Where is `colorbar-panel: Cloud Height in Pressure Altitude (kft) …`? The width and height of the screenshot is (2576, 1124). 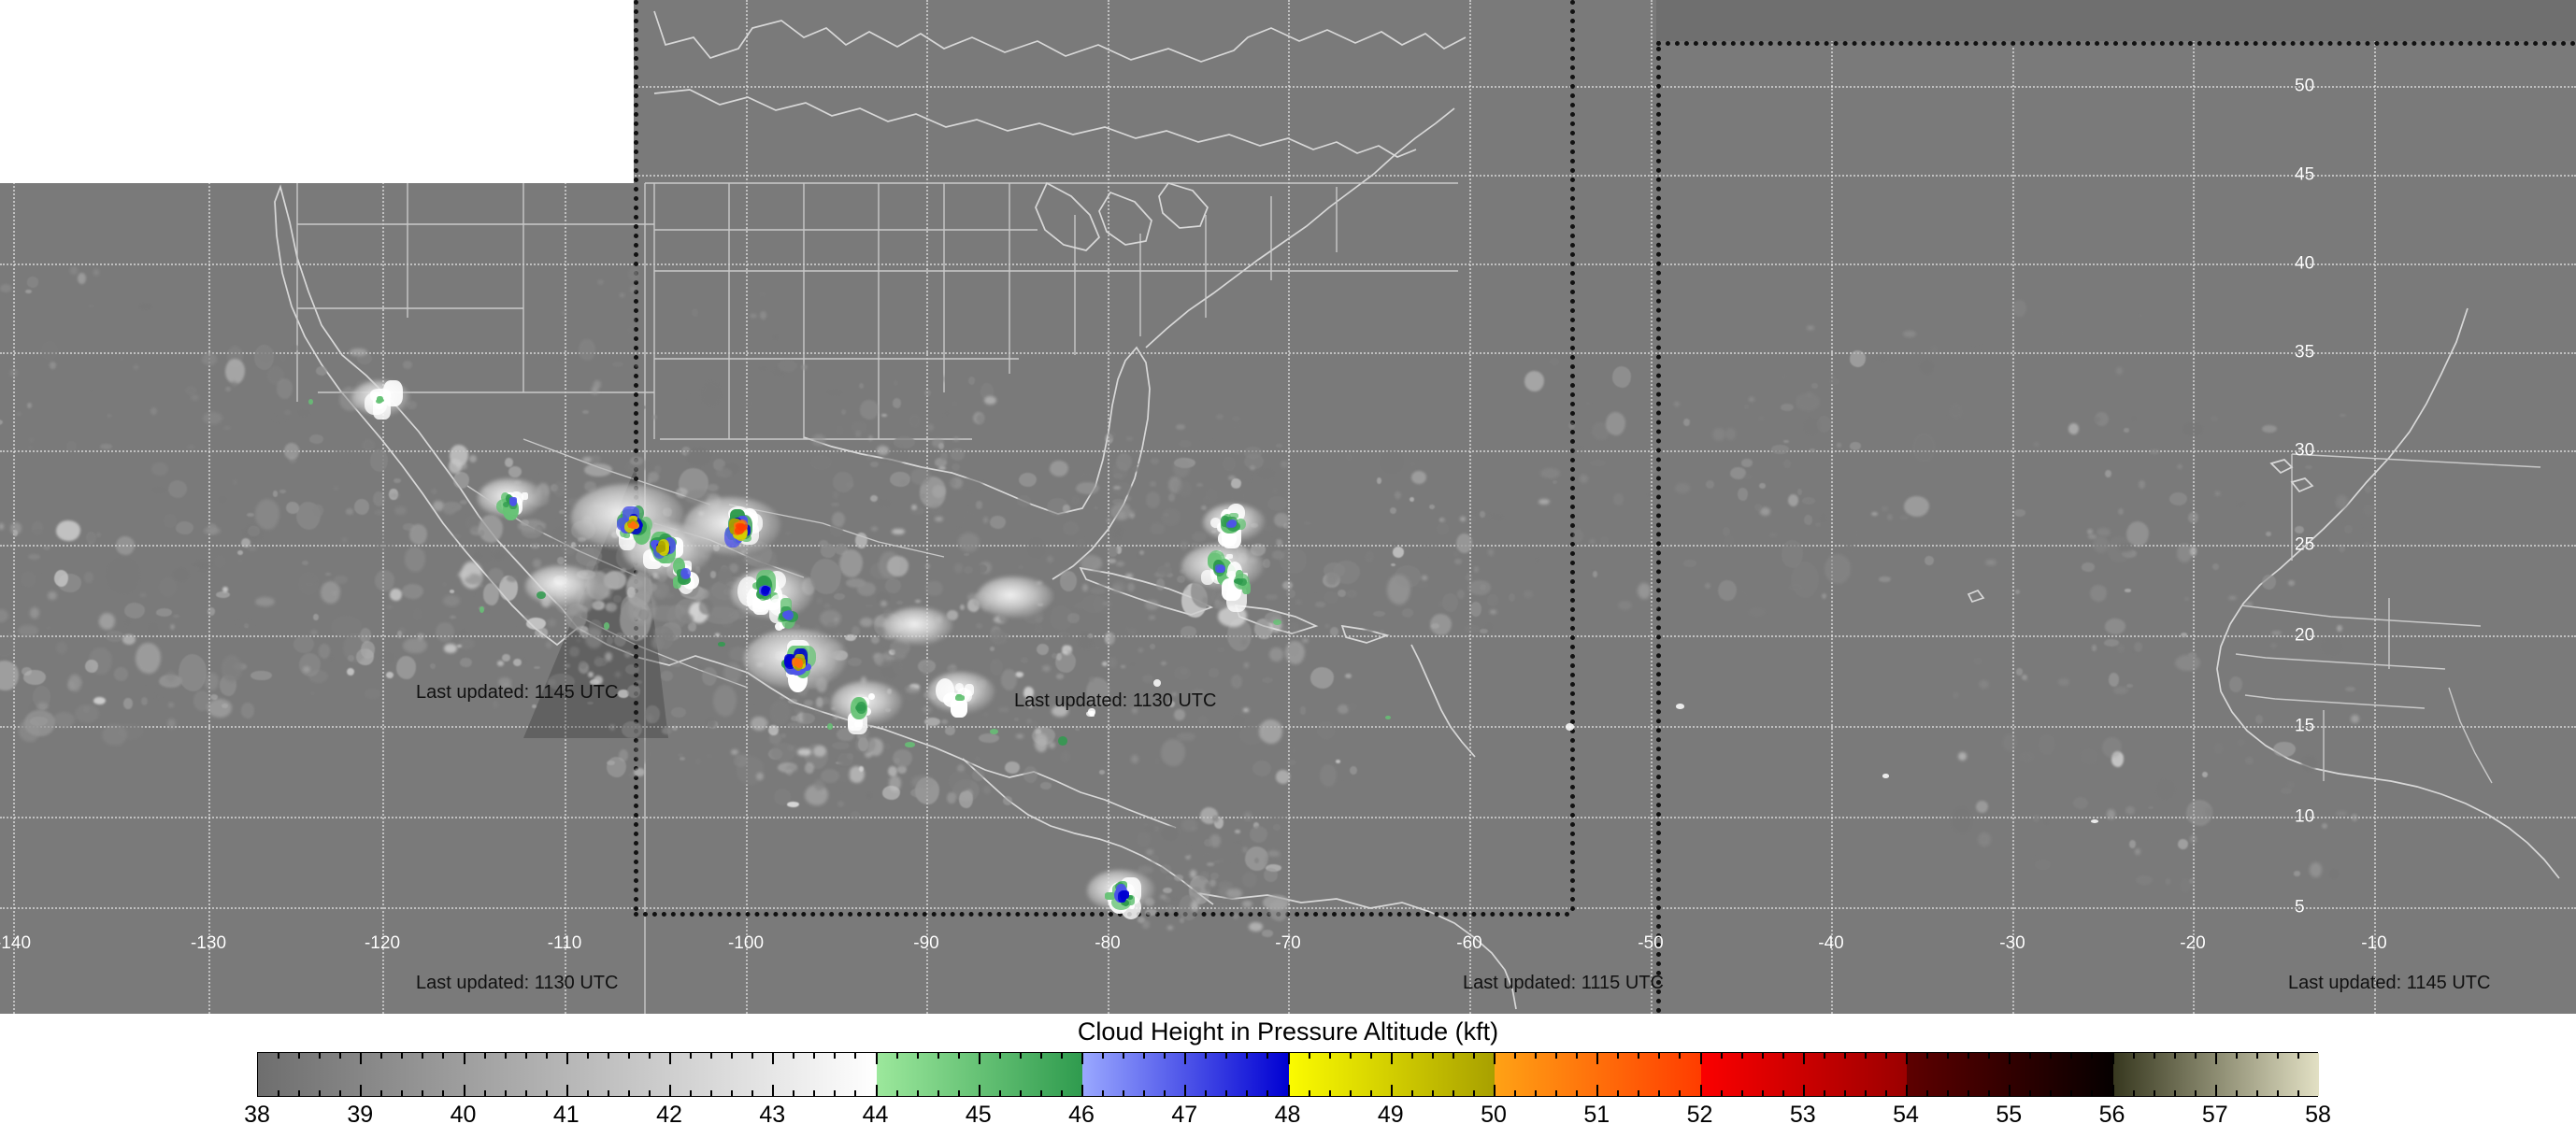 colorbar-panel: Cloud Height in Pressure Altitude (kft) … is located at coordinates (1288, 1069).